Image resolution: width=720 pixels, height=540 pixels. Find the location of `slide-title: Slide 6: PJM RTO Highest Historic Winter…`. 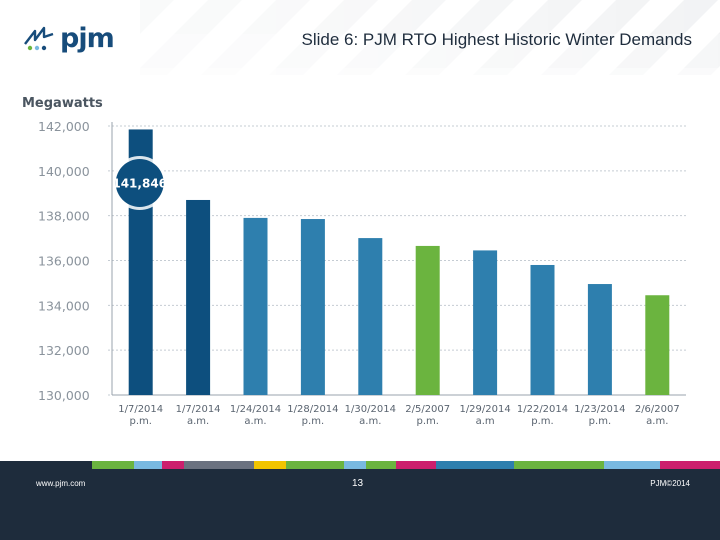

slide-title: Slide 6: PJM RTO Highest Historic Winter… is located at coordinates (497, 39).